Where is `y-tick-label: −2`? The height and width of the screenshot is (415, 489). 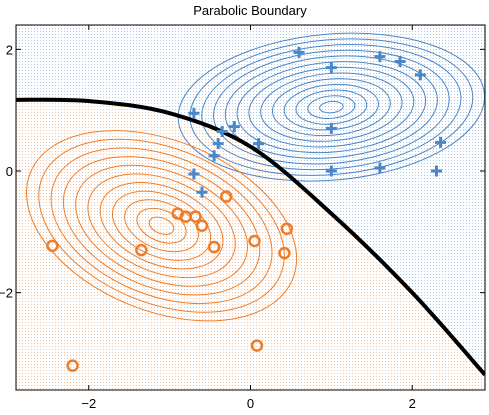 y-tick-label: −2 is located at coordinates (6, 293).